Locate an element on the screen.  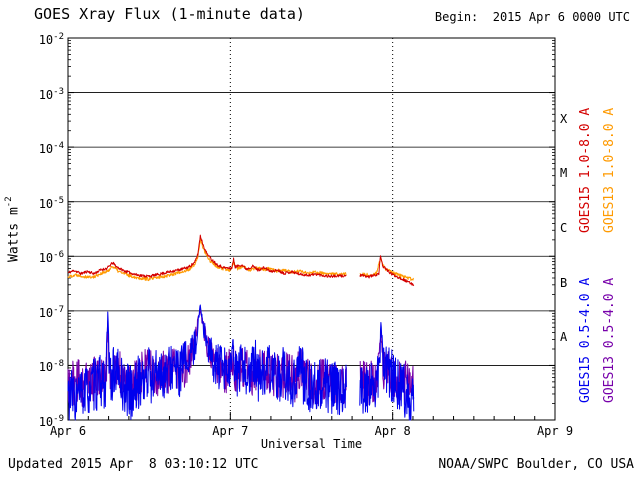
x-tick-label: Apr 9 is located at coordinates (555, 431).